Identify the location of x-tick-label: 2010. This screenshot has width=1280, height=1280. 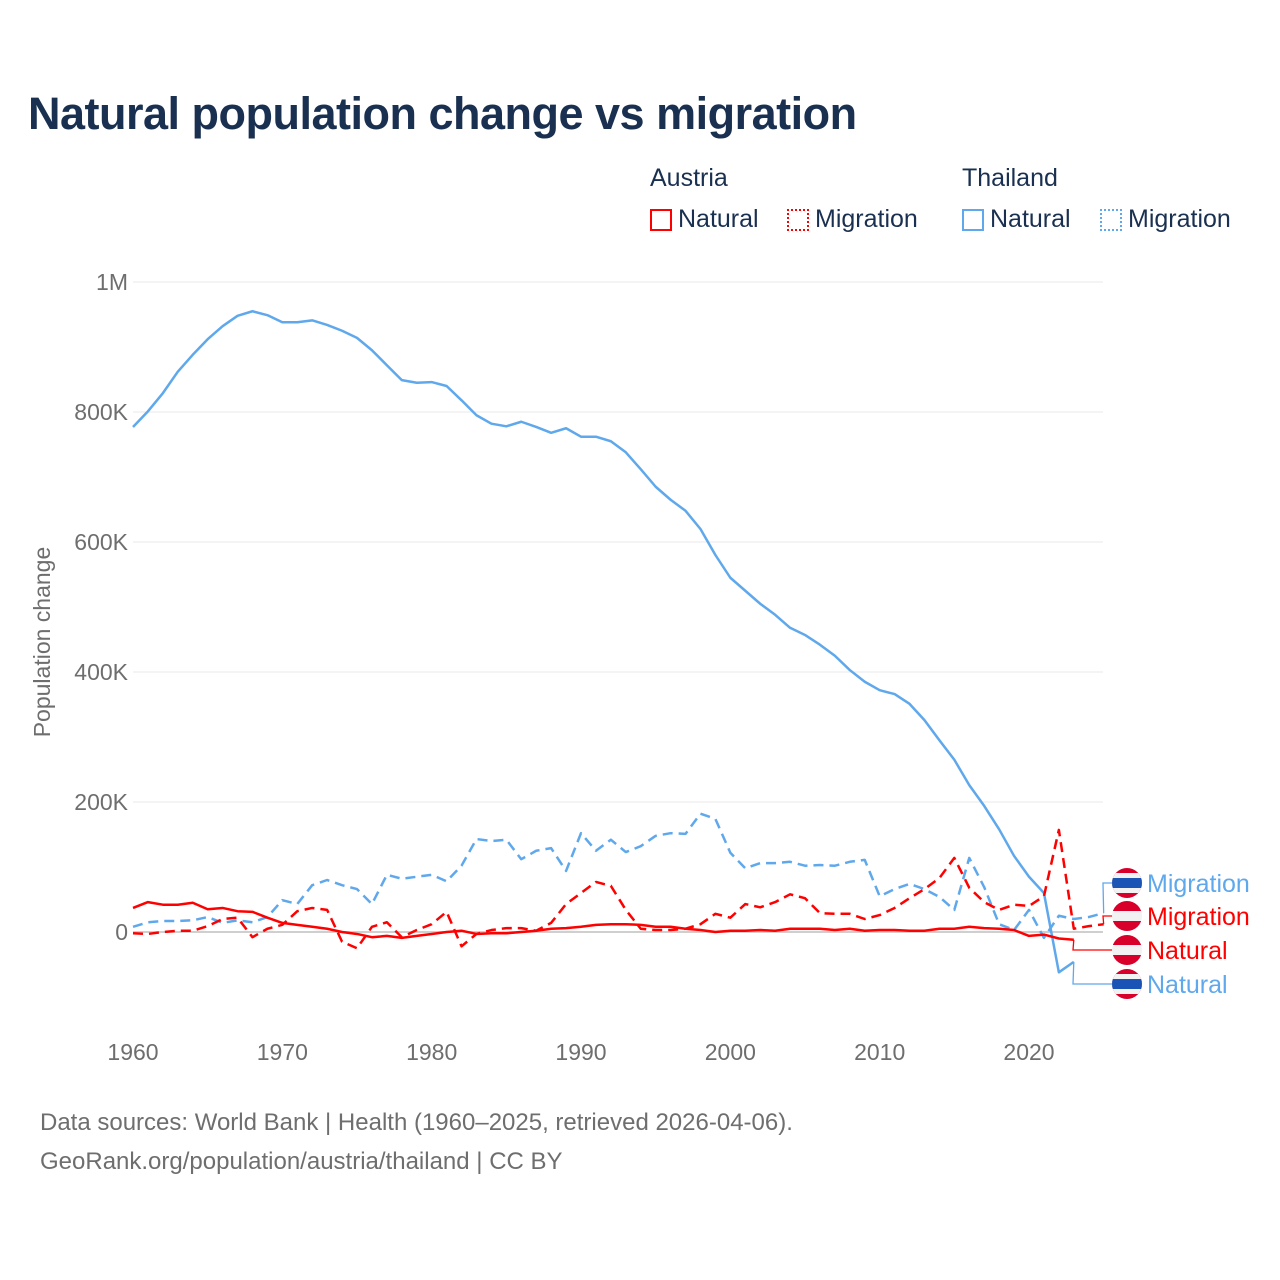
(879, 1052).